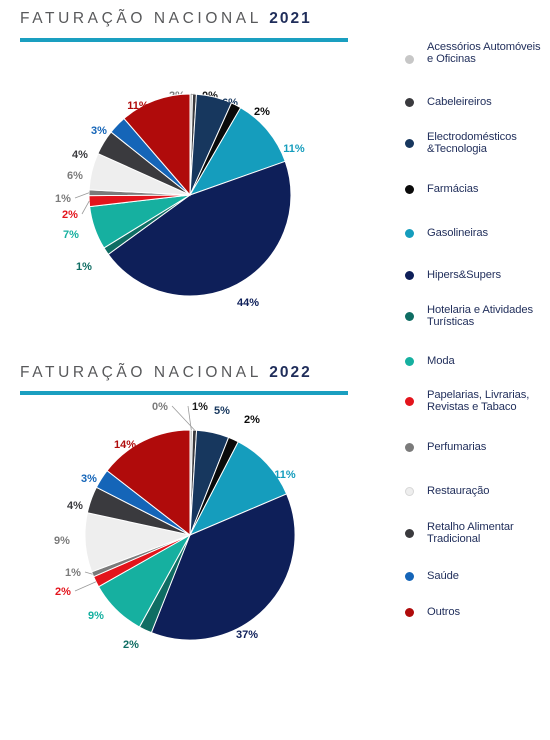  I want to click on chart-title-year: 2022, so click(290, 372).